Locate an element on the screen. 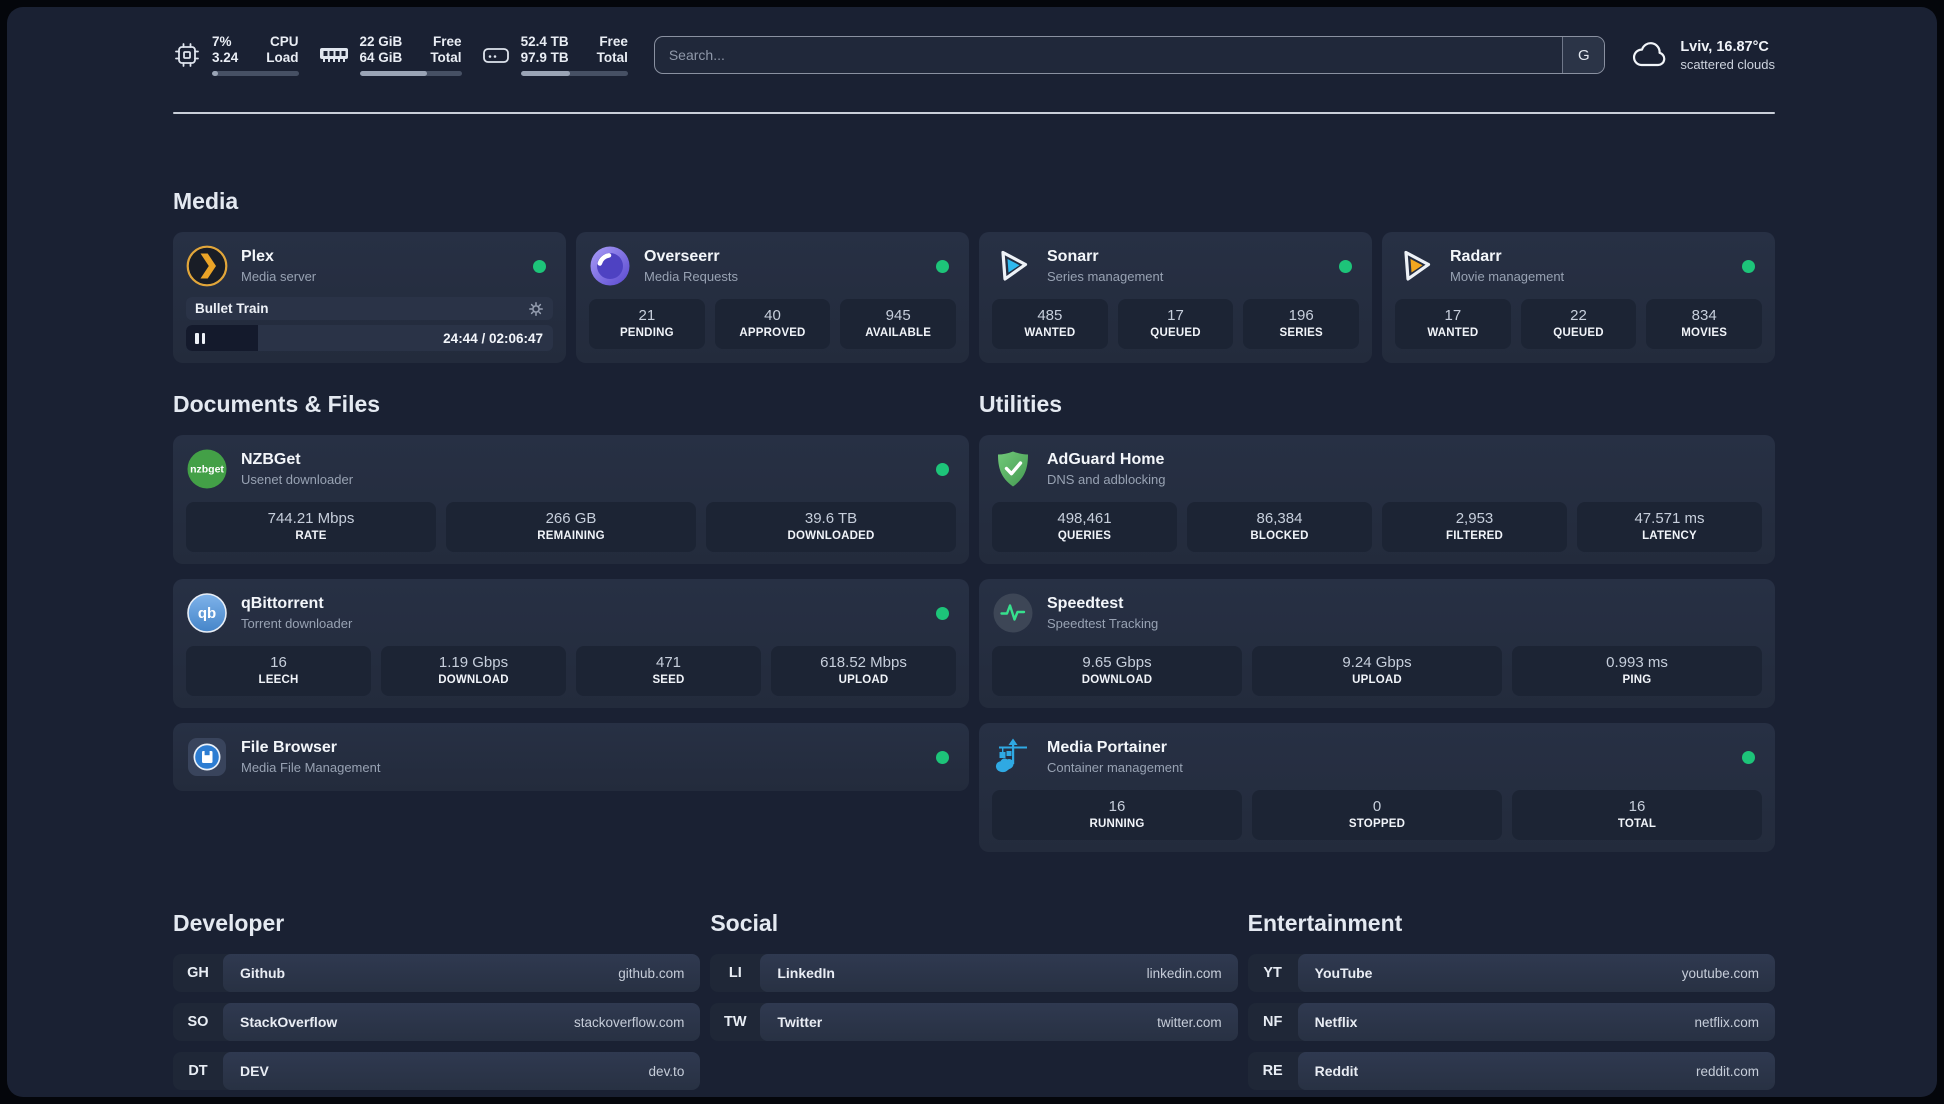  stat-label: QUERIES is located at coordinates (1084, 536).